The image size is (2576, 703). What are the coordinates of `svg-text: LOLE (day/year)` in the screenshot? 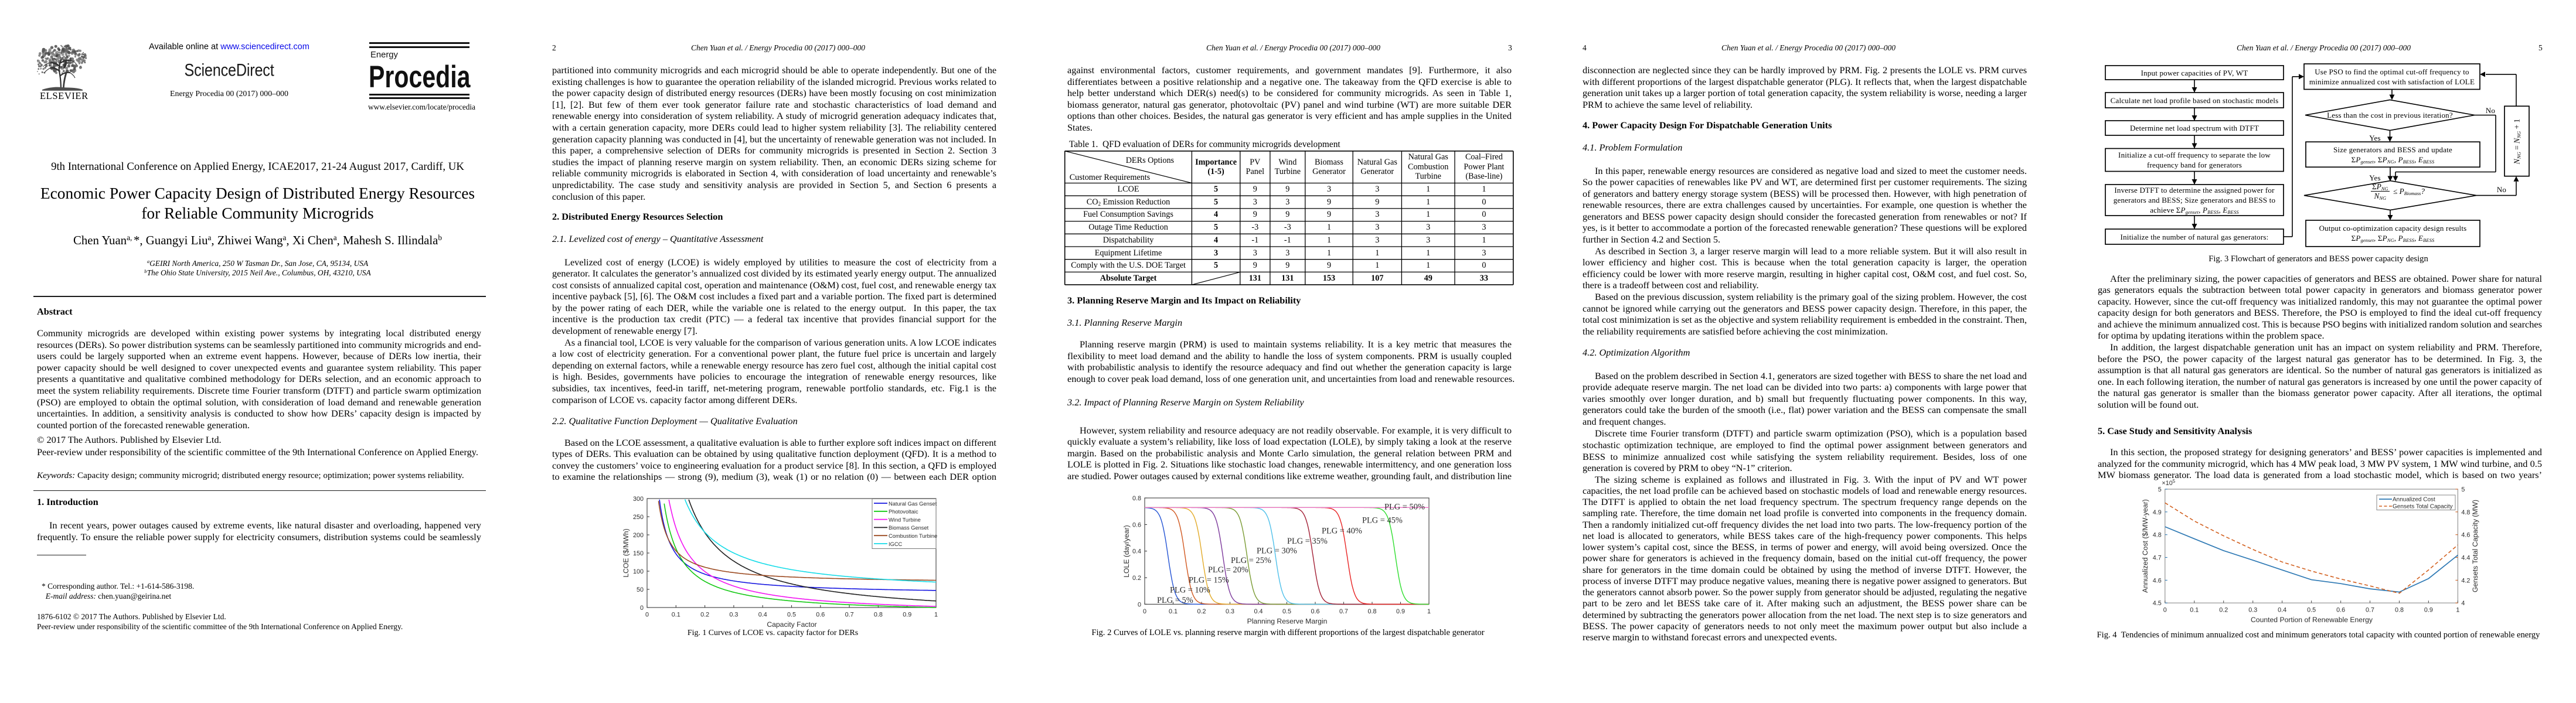 It's located at (1126, 551).